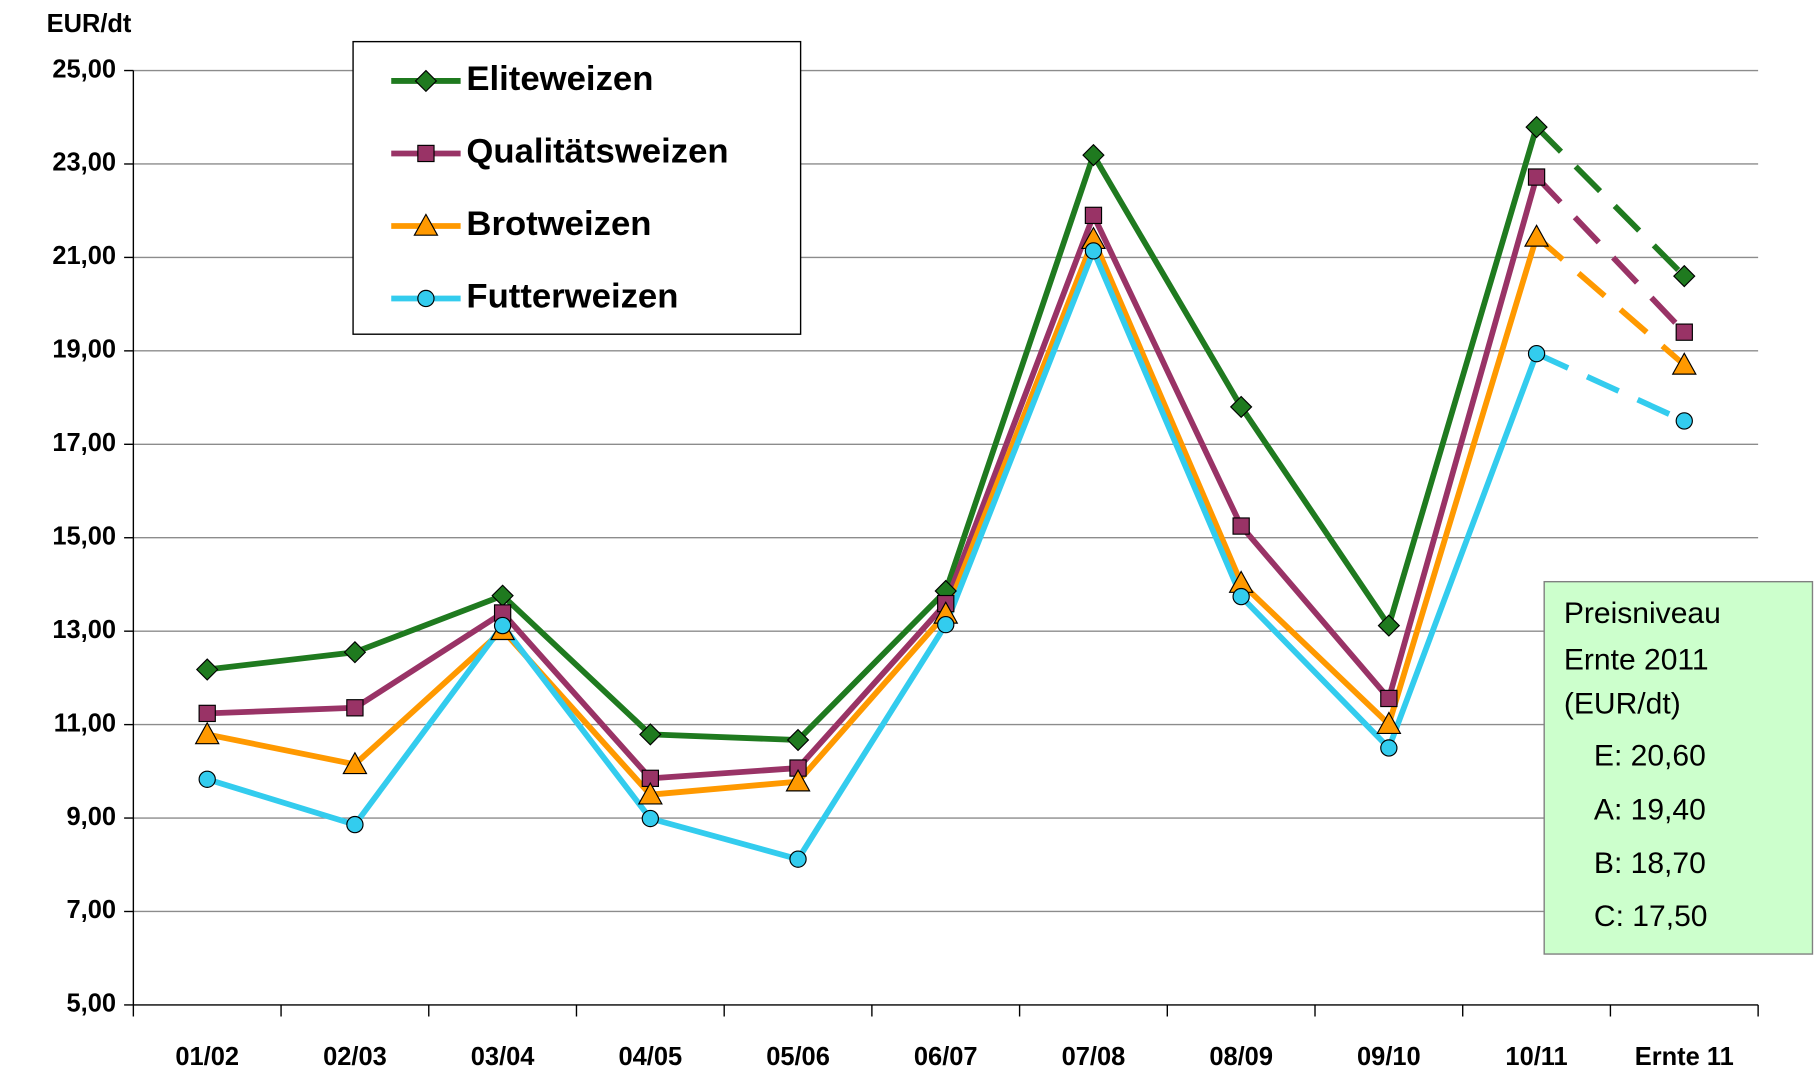 The height and width of the screenshot is (1072, 1814). What do you see at coordinates (650, 1057) in the screenshot?
I see `x-tick-label: 04/05` at bounding box center [650, 1057].